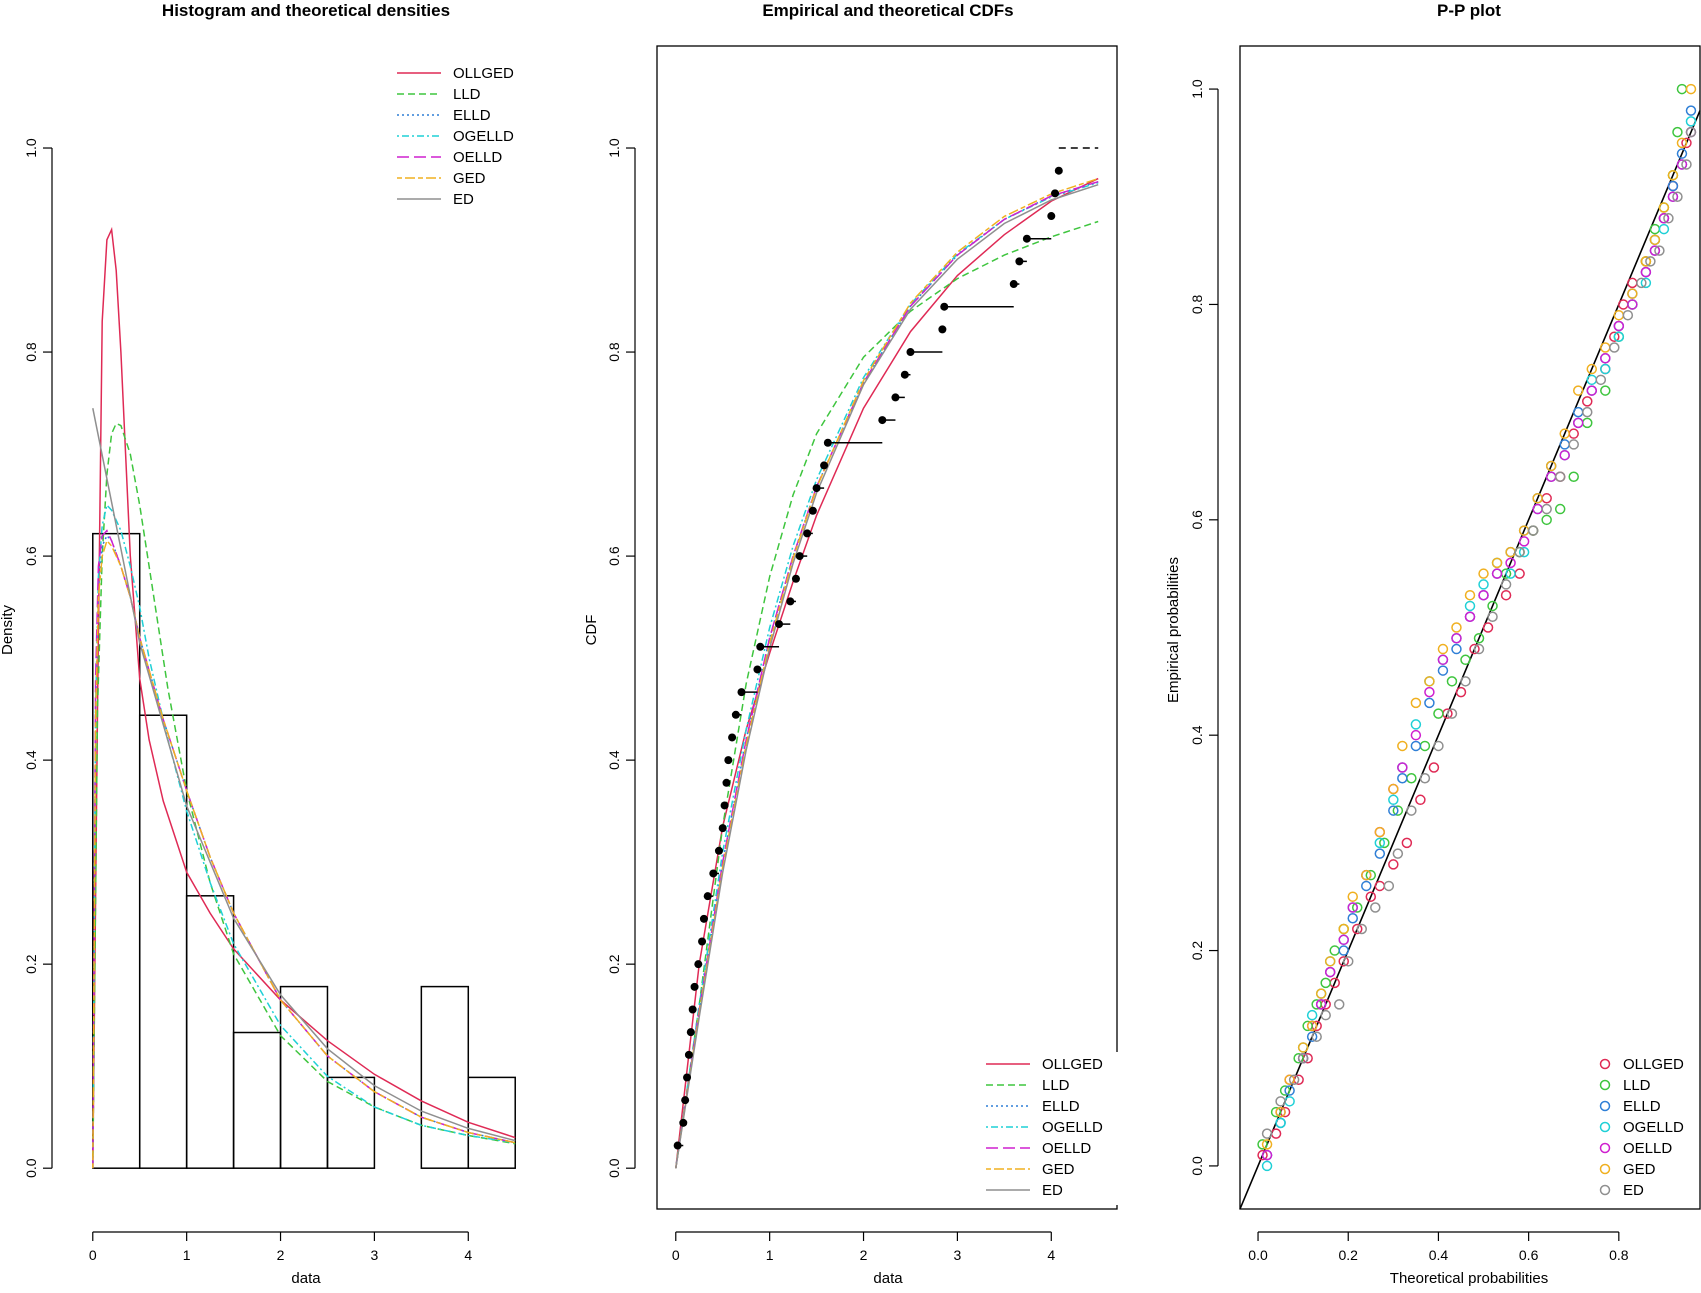 The height and width of the screenshot is (1293, 1701). Describe the element at coordinates (304, 854) in the screenshot. I see `series-line-ged` at that location.